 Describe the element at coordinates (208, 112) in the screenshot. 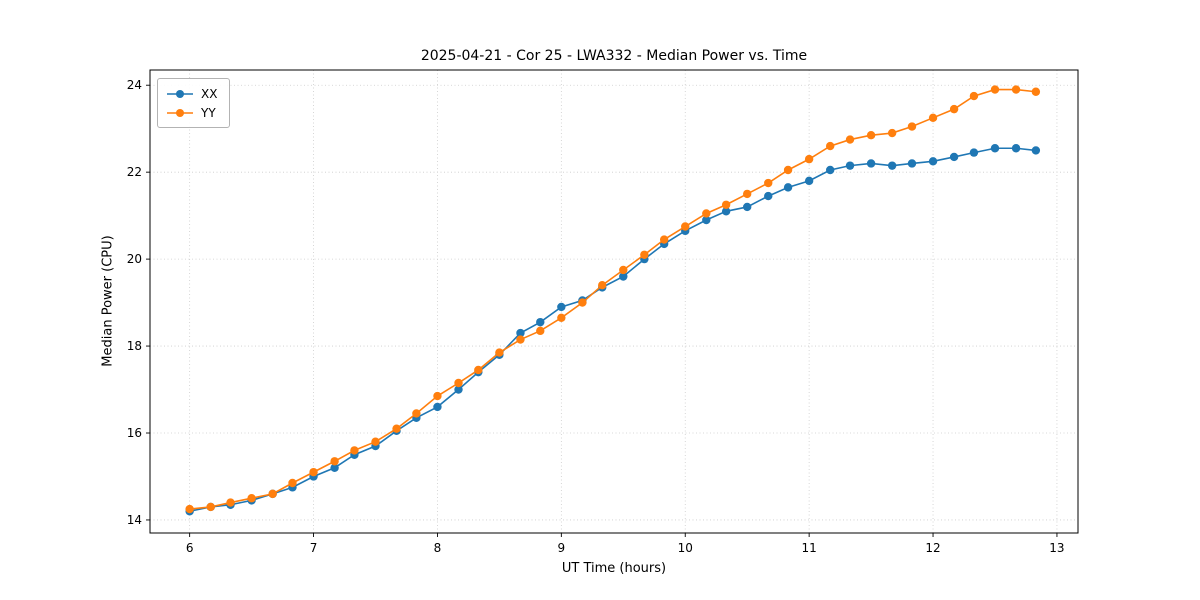

I see `legend-label-yy: YY` at that location.